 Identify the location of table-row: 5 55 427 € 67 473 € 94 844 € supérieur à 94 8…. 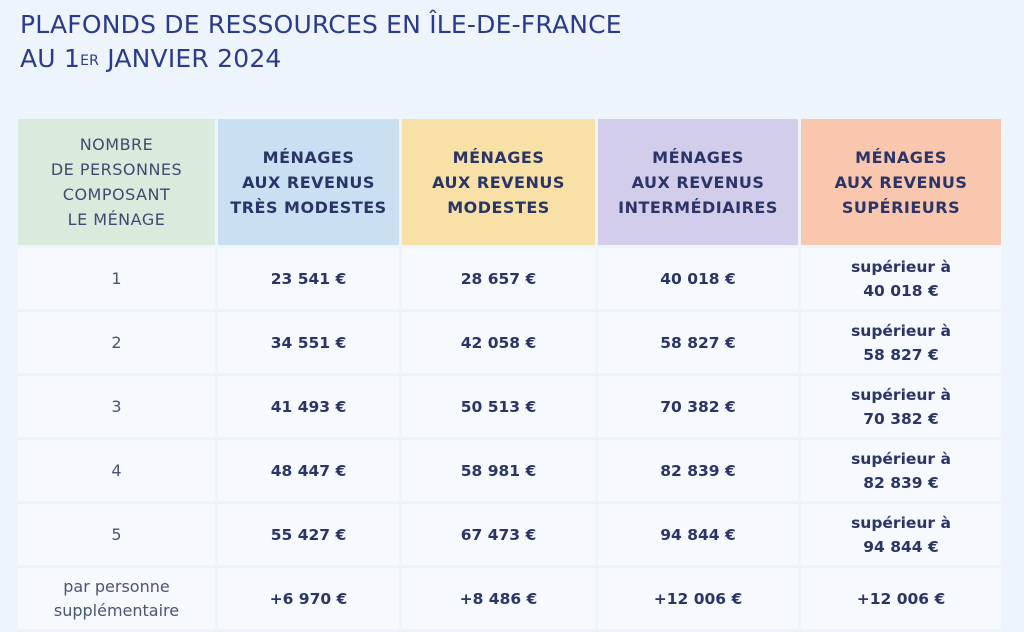
(509, 534).